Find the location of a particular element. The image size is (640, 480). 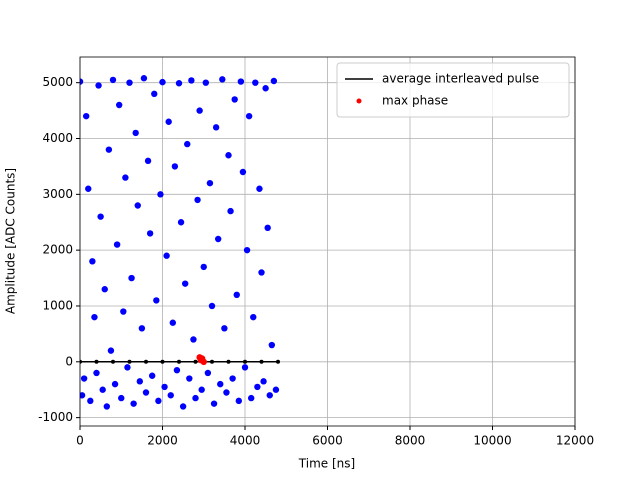

x-tick-label: 6000 is located at coordinates (327, 441).